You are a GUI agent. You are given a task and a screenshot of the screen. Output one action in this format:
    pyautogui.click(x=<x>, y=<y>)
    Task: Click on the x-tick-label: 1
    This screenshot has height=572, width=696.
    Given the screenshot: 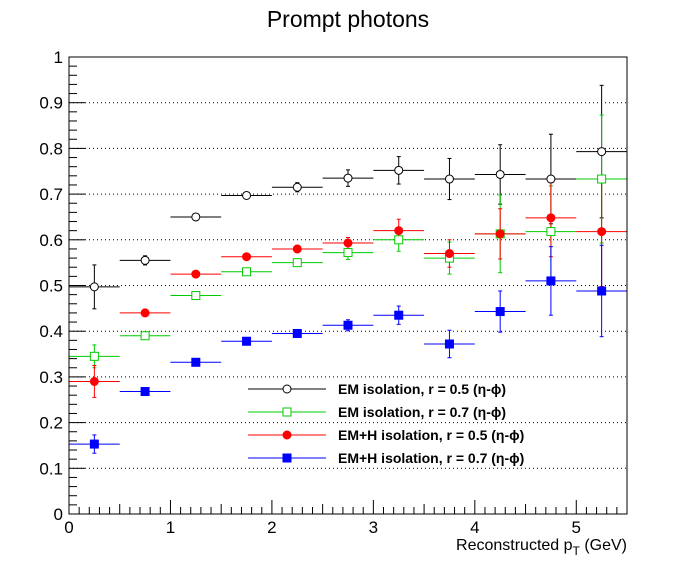 What is the action you would take?
    pyautogui.click(x=170, y=527)
    